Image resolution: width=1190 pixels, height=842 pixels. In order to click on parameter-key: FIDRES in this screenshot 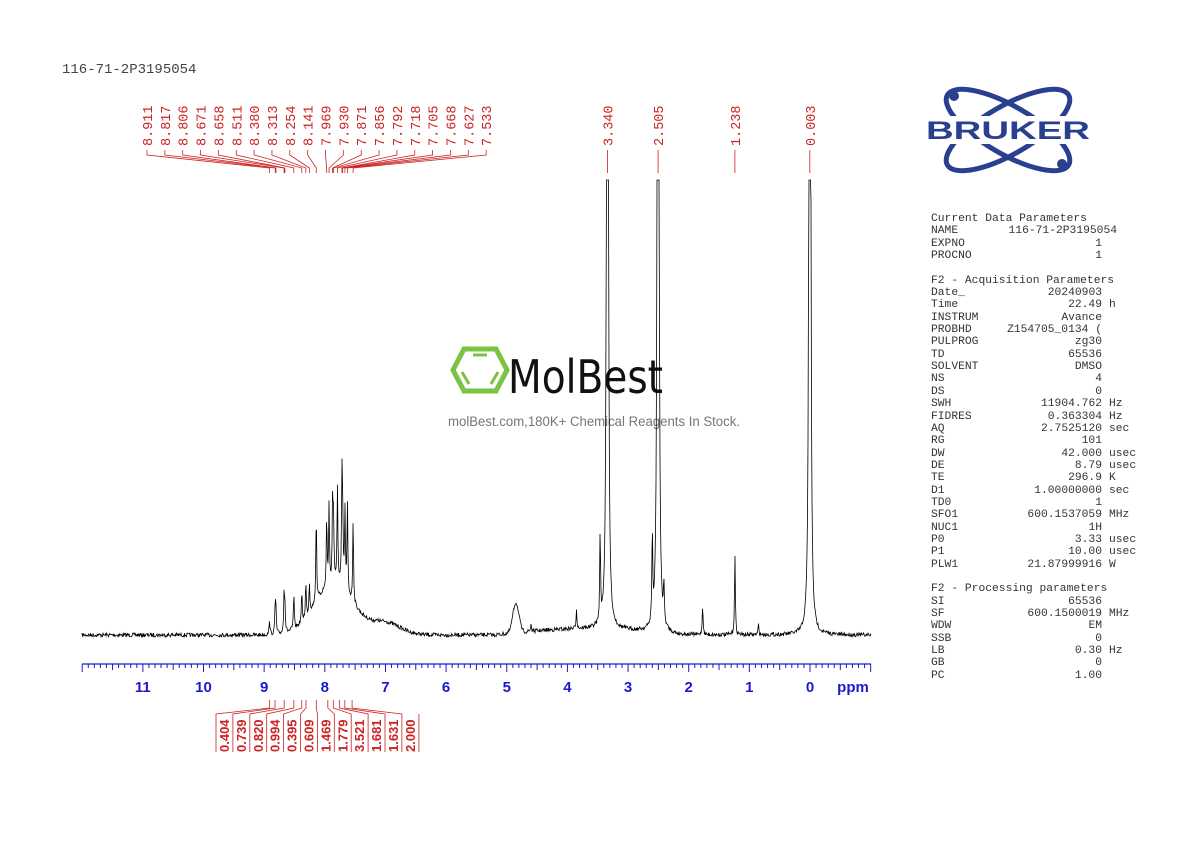, I will do `click(951, 416)`.